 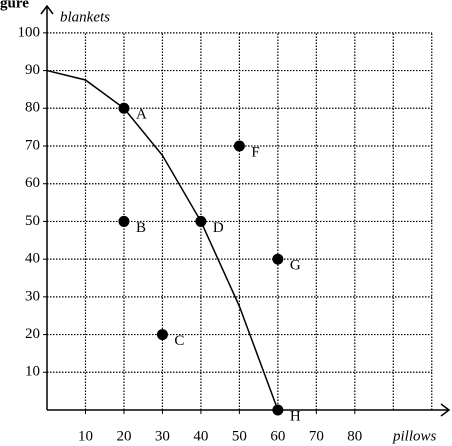 What do you see at coordinates (32, 372) in the screenshot?
I see `y-tick-label: 10` at bounding box center [32, 372].